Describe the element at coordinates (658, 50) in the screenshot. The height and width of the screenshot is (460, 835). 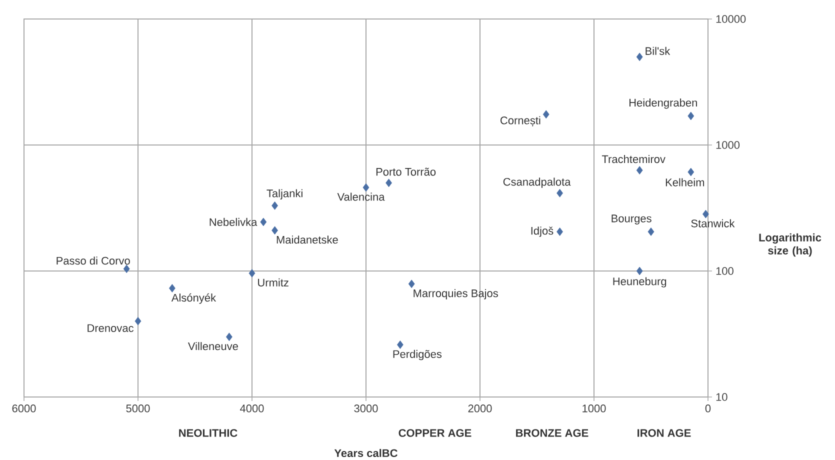
I see `annotation: Bil'sk` at that location.